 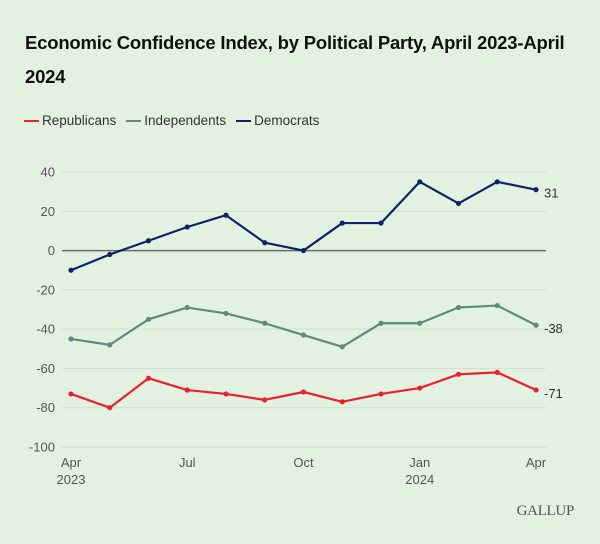 What do you see at coordinates (48, 211) in the screenshot?
I see `y-tick-label: 20` at bounding box center [48, 211].